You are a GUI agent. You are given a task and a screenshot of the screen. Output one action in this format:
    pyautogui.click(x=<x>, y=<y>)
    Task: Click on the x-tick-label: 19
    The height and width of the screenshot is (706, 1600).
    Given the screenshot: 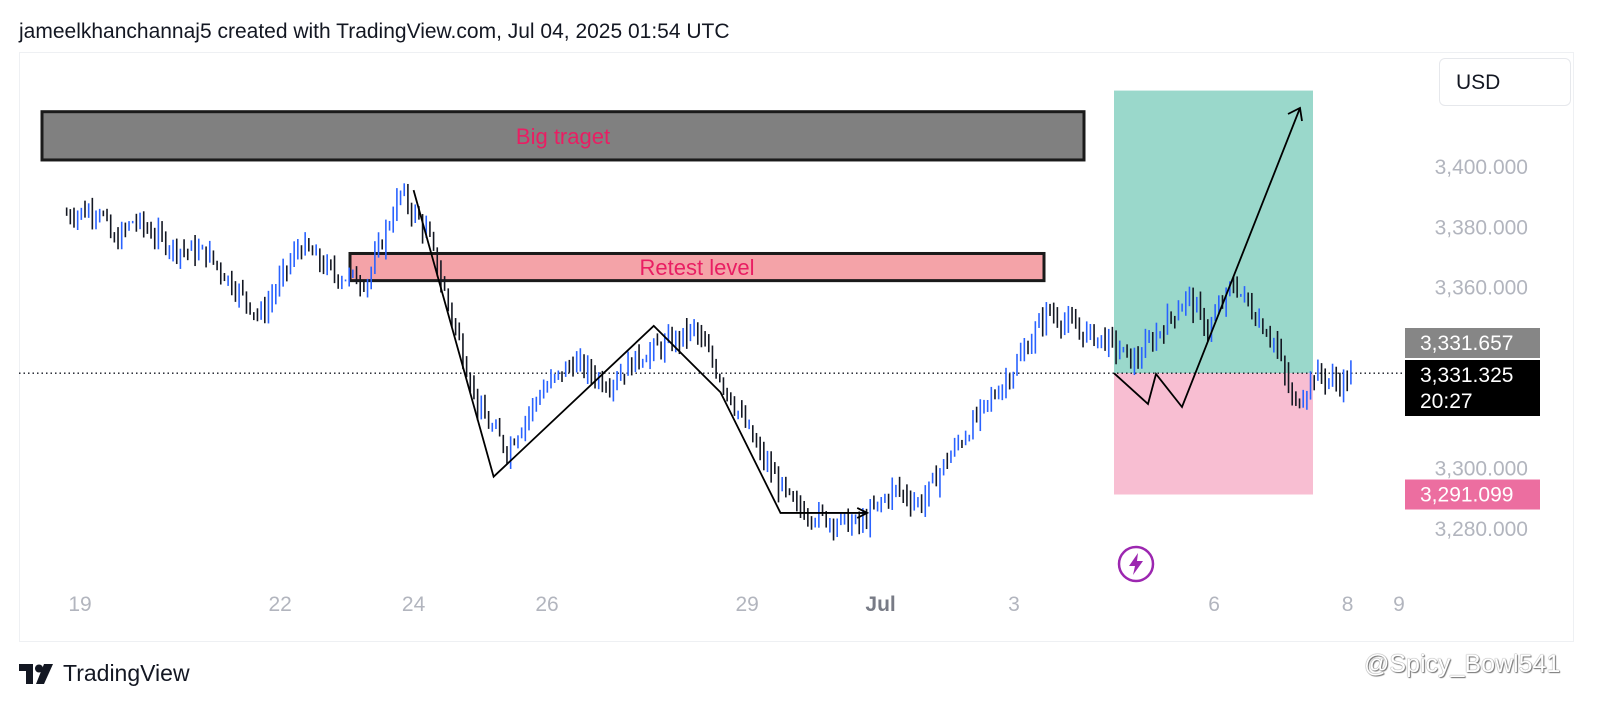 What is the action you would take?
    pyautogui.click(x=79, y=604)
    